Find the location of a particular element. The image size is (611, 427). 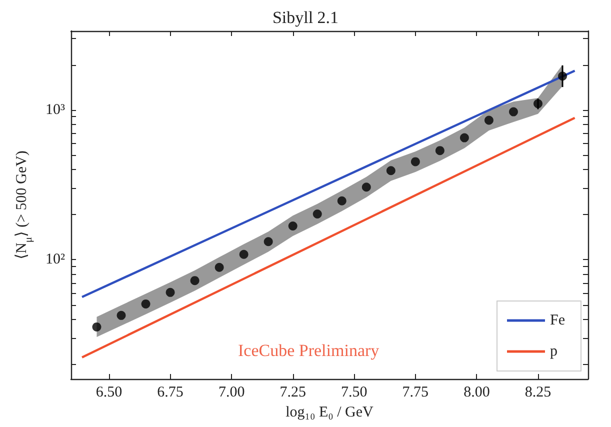

x-tick-label: 6.75 is located at coordinates (170, 392).